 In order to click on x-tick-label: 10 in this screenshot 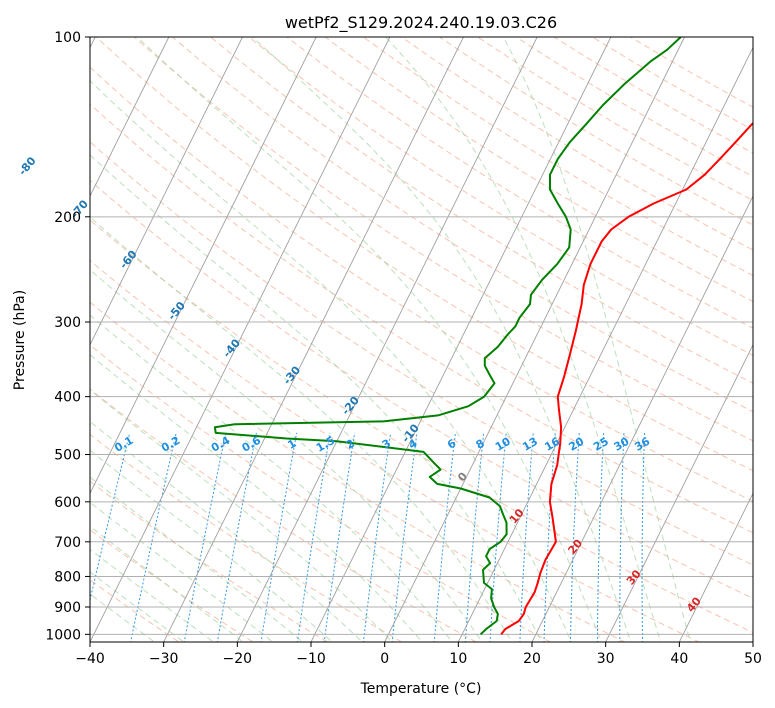, I will do `click(458, 659)`.